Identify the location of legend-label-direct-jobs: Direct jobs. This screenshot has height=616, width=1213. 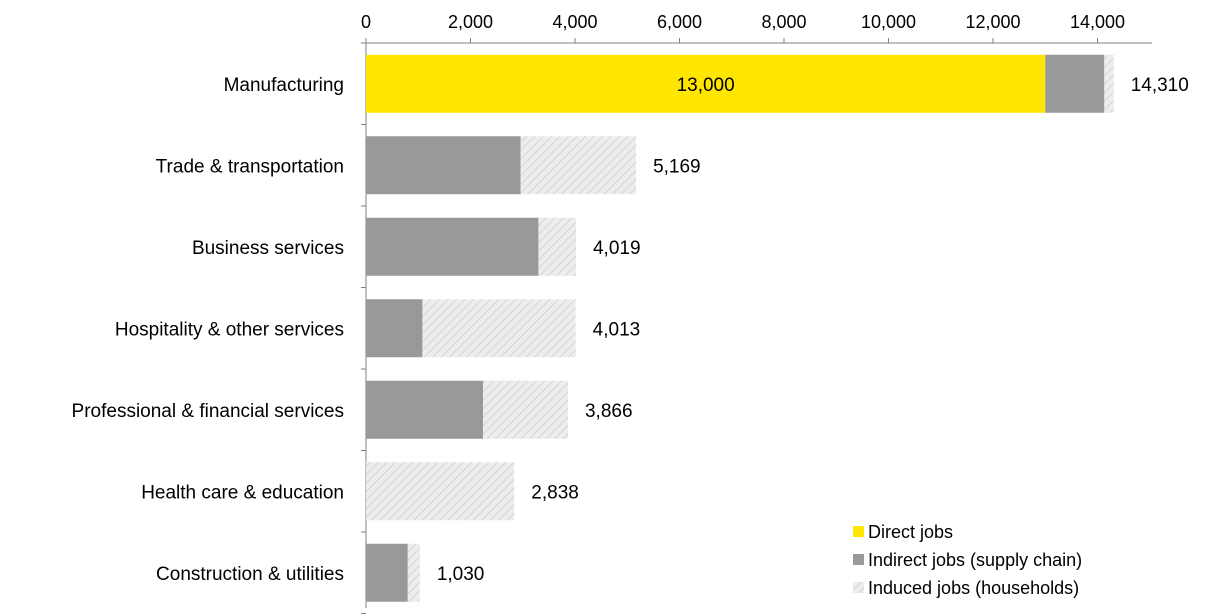
(910, 532).